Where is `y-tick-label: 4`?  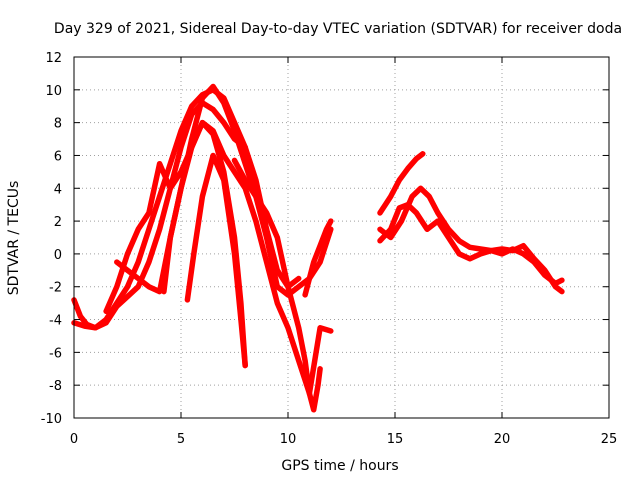
y-tick-label: 4 is located at coordinates (58, 189).